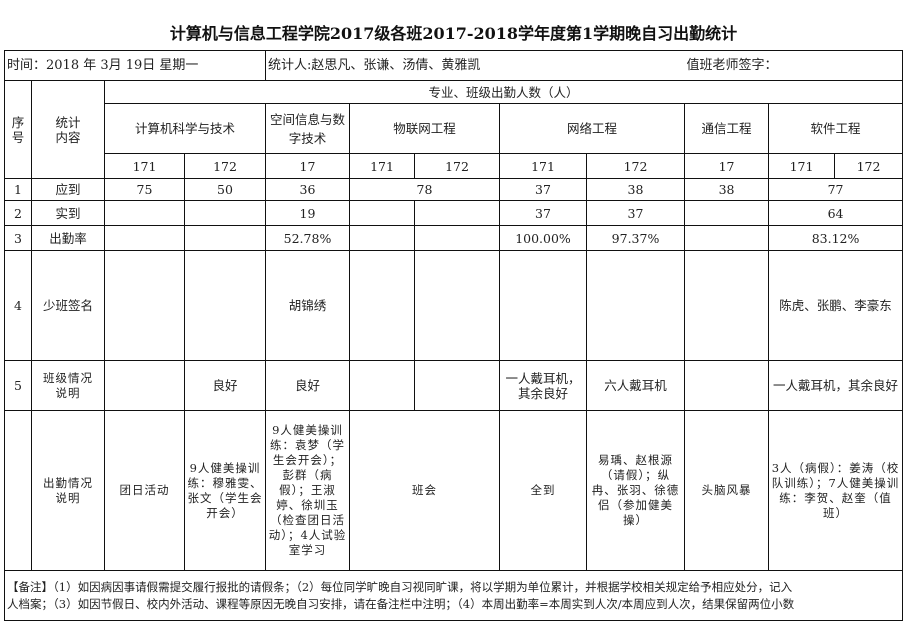  Describe the element at coordinates (185, 128) in the screenshot. I see `major-header: 计算机科学与技术` at that location.